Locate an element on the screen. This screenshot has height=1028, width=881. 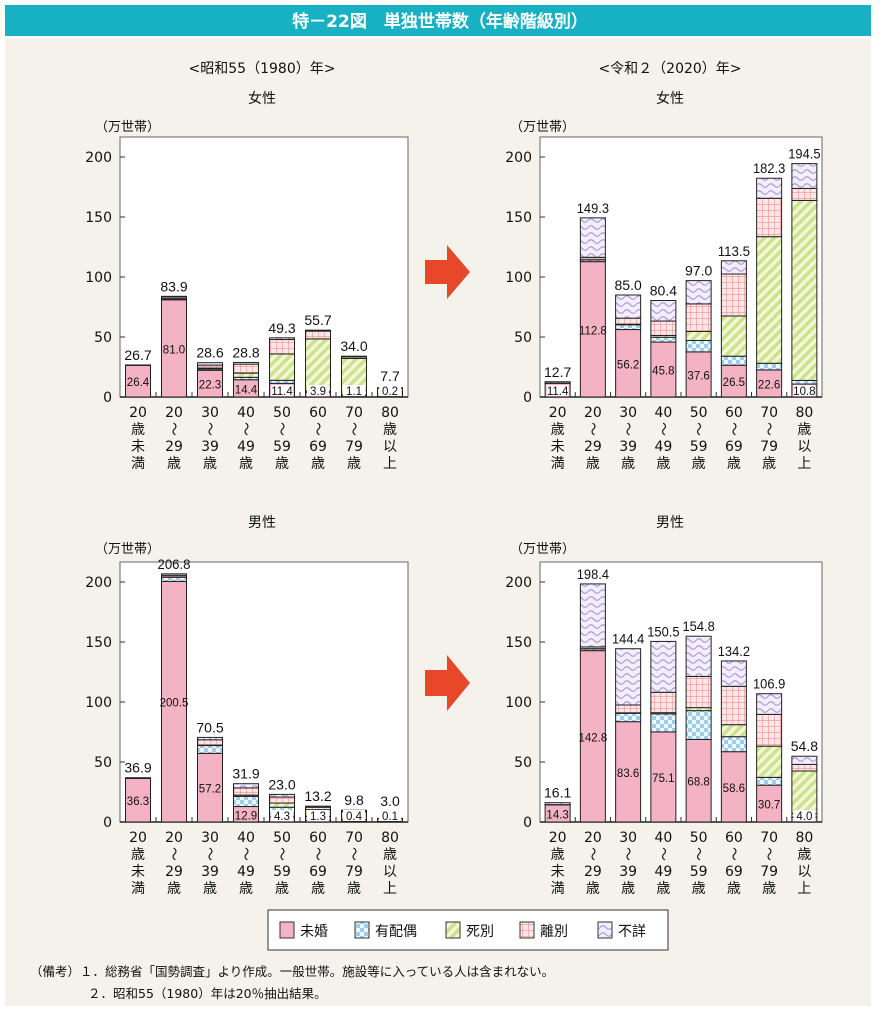
checker-blue-swatch-icon is located at coordinates (362, 930).